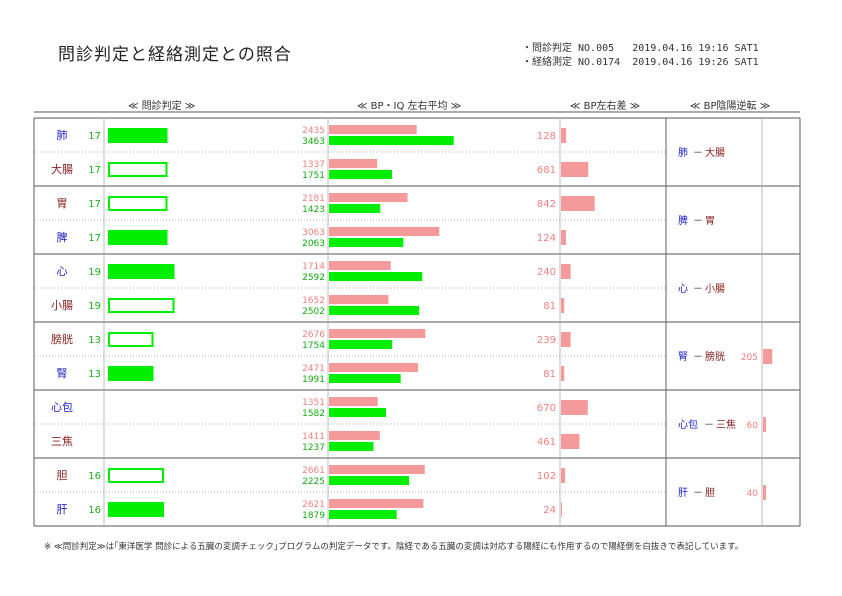  Describe the element at coordinates (313, 267) in the screenshot. I see `bp-upper-value: 1714` at that location.